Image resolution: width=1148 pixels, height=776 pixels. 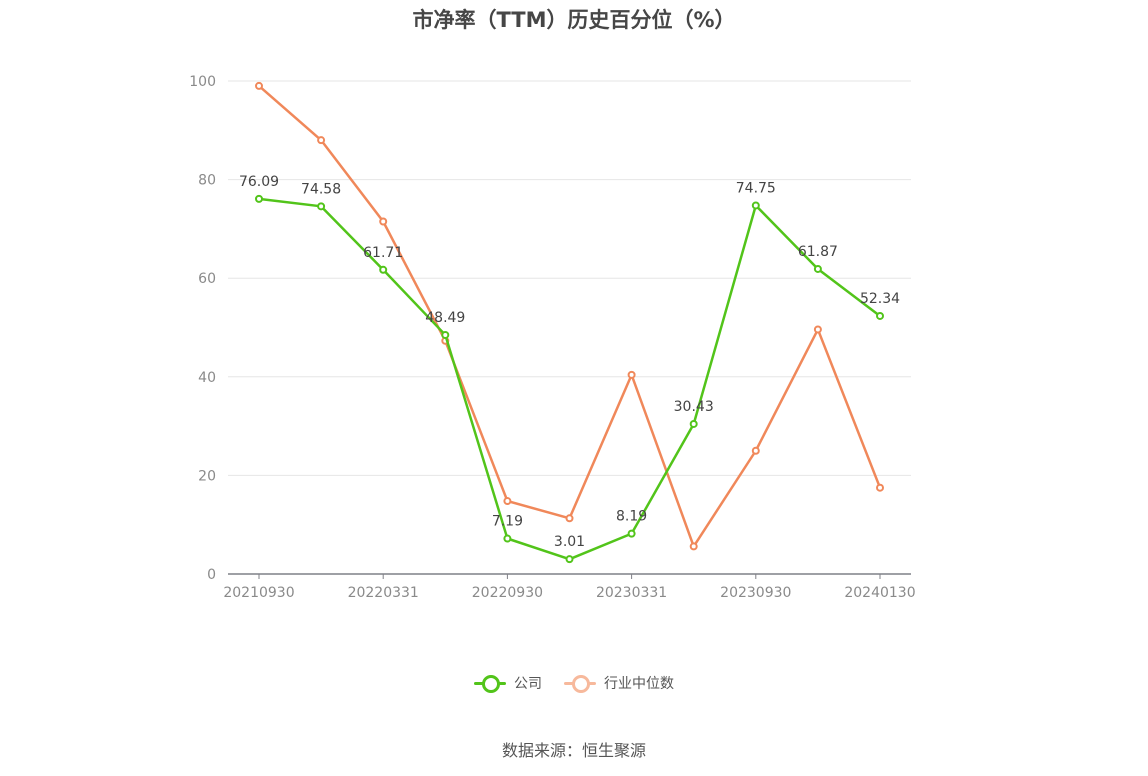 I want to click on company-data-label: 3.01, so click(x=569, y=542).